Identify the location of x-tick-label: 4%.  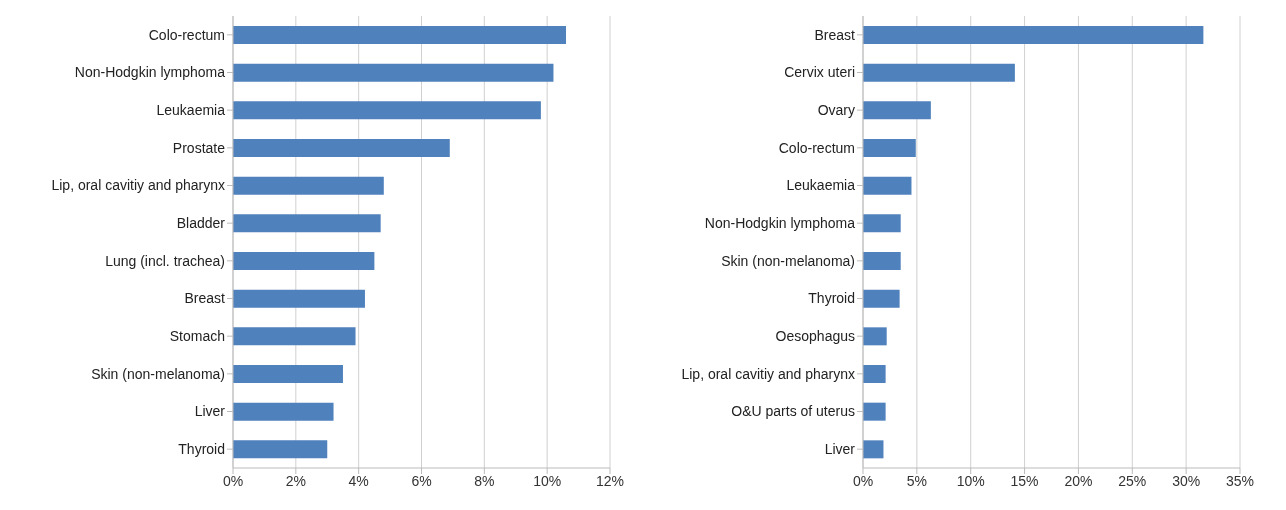
(358, 480).